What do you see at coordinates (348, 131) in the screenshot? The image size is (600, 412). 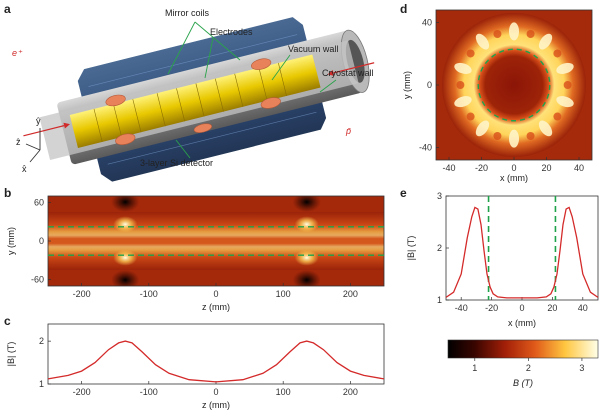 I see `label-antiproton: p̄` at bounding box center [348, 131].